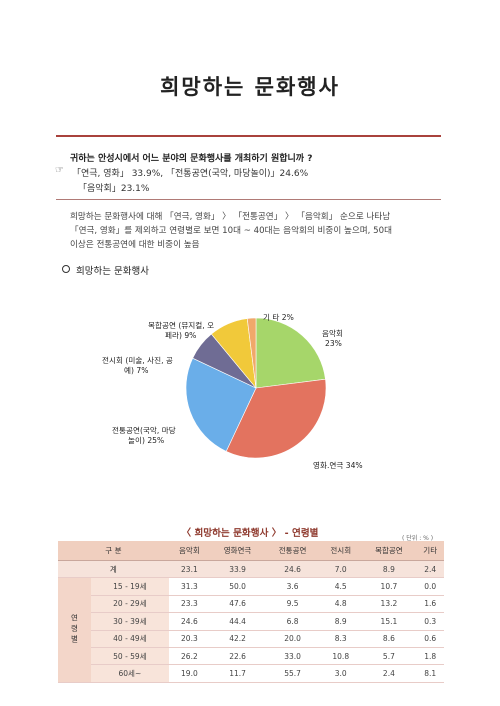  What do you see at coordinates (293, 604) in the screenshot?
I see `table-cell: 9.5` at bounding box center [293, 604].